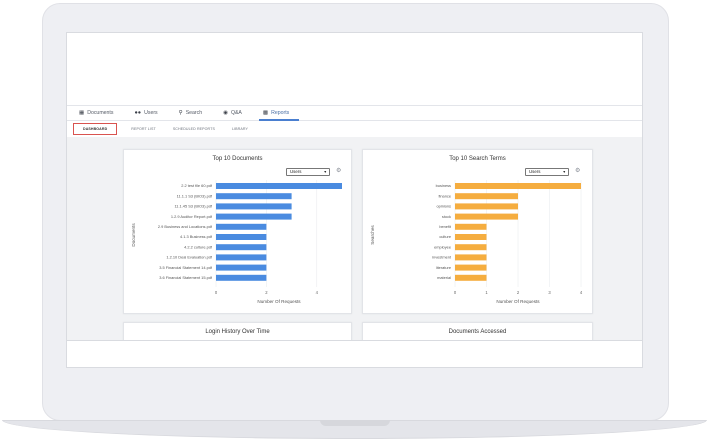 This screenshot has width=709, height=444. What do you see at coordinates (265, 113) in the screenshot?
I see `chart-icon: ▩` at bounding box center [265, 113].